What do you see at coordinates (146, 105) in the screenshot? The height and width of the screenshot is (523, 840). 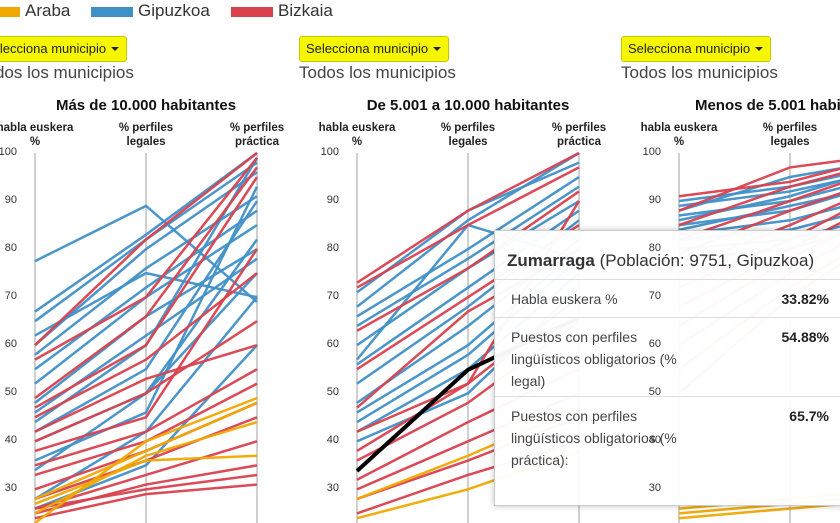 I see `chart-title: Más de 10.000 habitantes` at bounding box center [146, 105].